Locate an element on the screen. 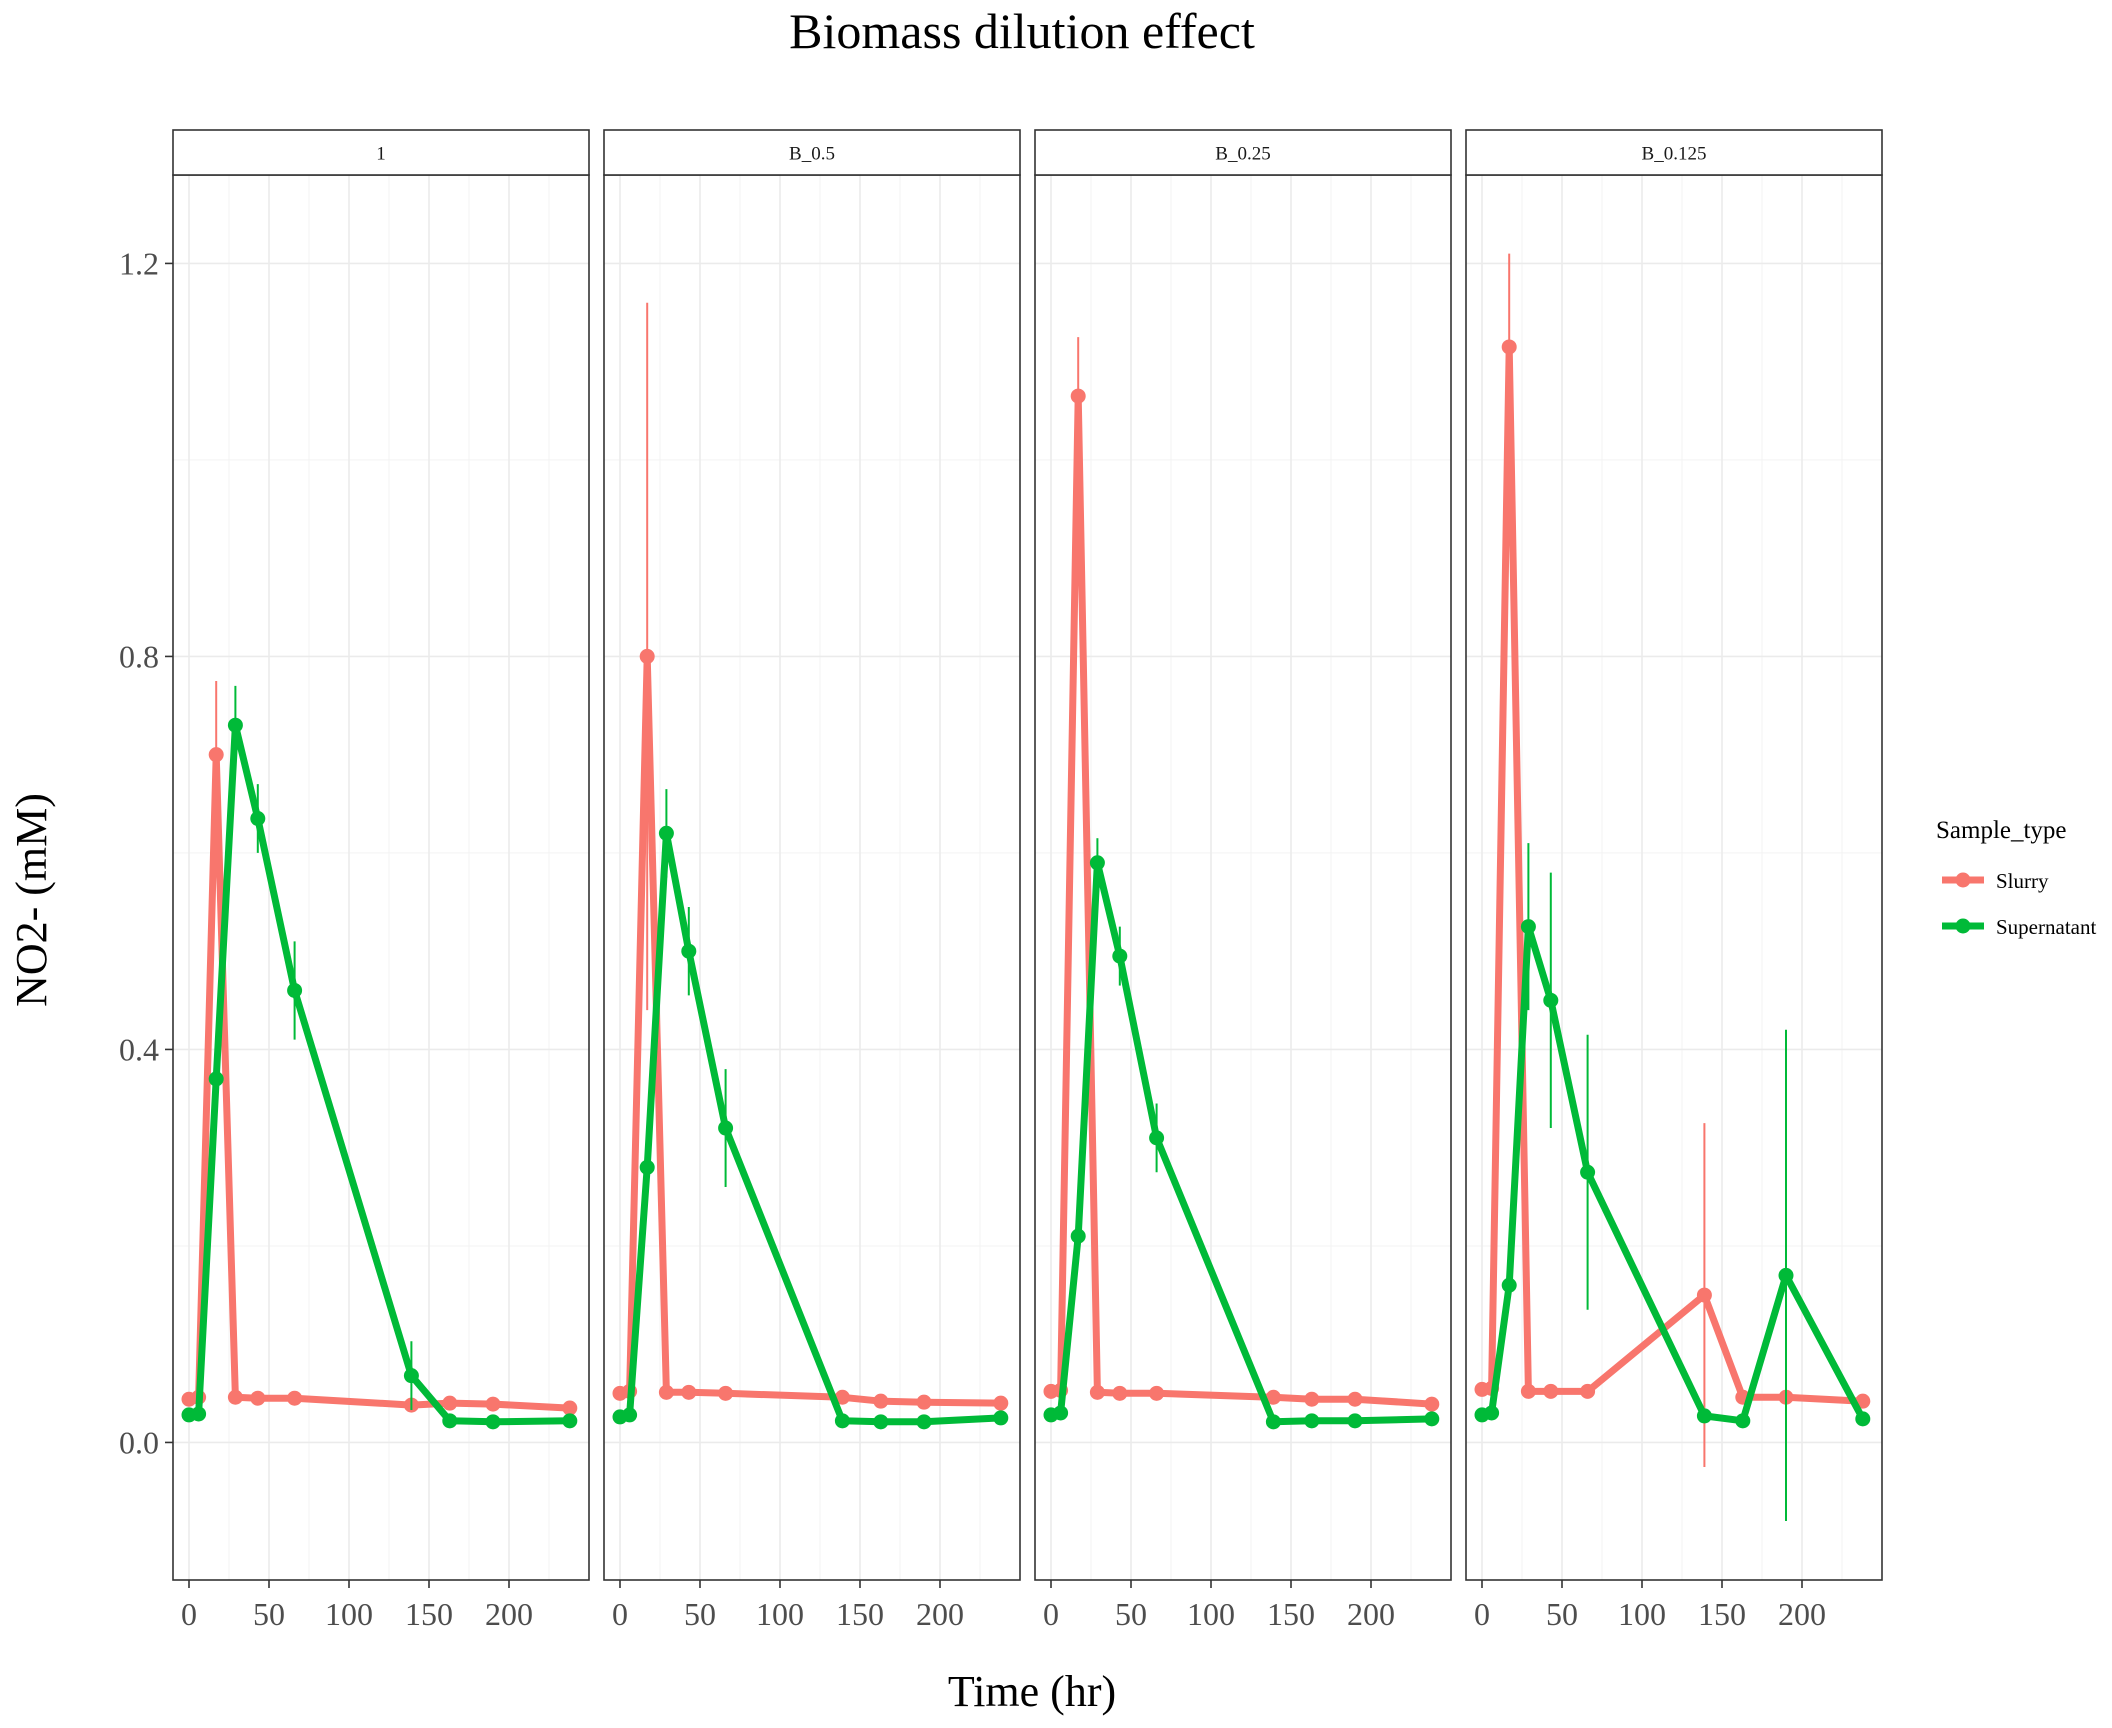  legend-label: Slurry is located at coordinates (2022, 881).